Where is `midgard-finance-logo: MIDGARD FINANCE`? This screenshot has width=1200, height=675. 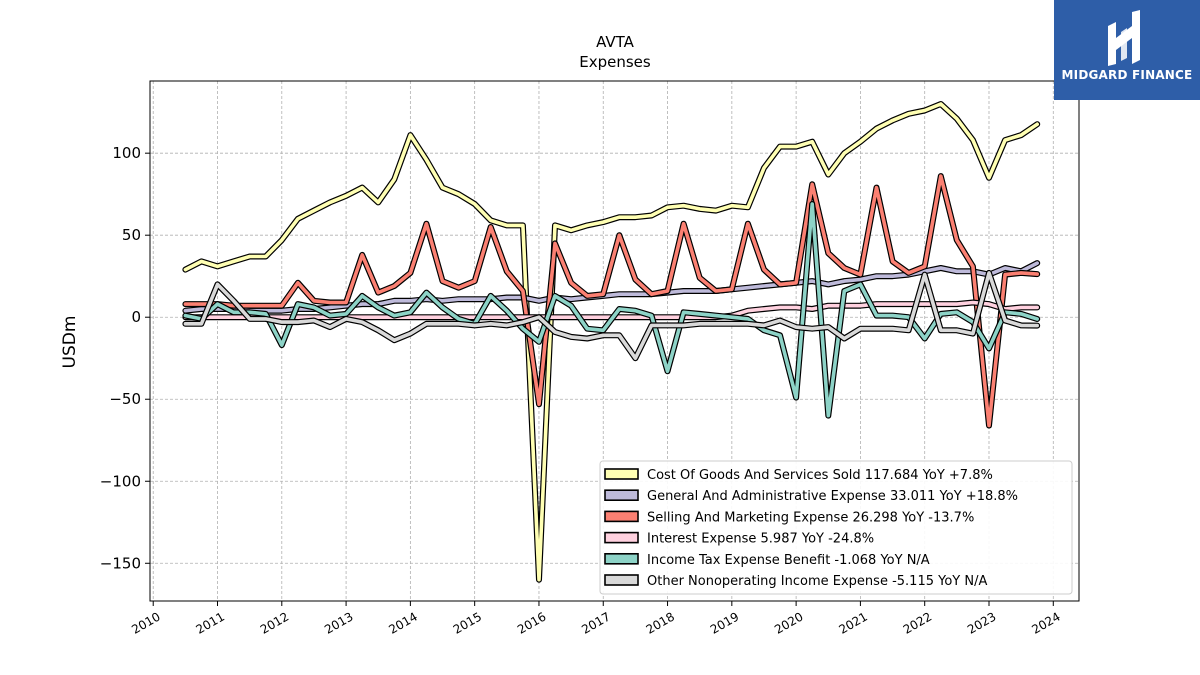 midgard-finance-logo: MIDGARD FINANCE is located at coordinates (1127, 50).